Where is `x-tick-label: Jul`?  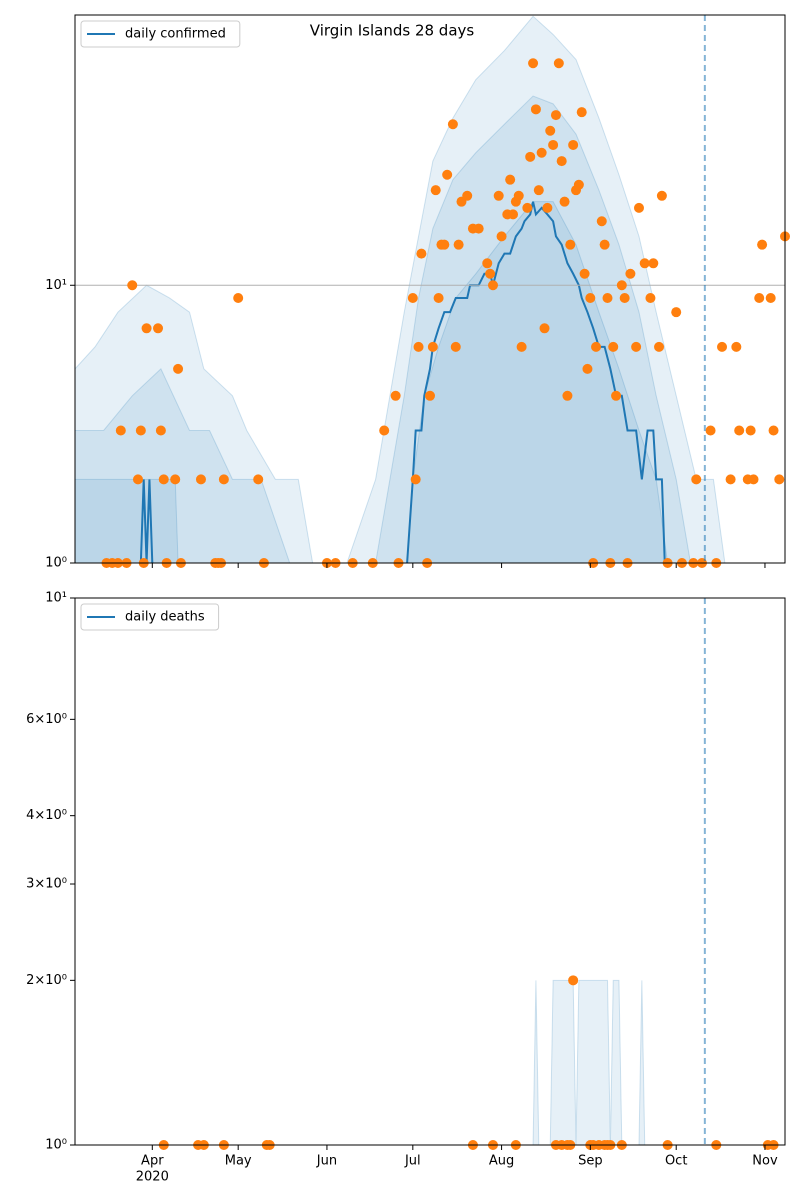 x-tick-label: Jul is located at coordinates (412, 1161).